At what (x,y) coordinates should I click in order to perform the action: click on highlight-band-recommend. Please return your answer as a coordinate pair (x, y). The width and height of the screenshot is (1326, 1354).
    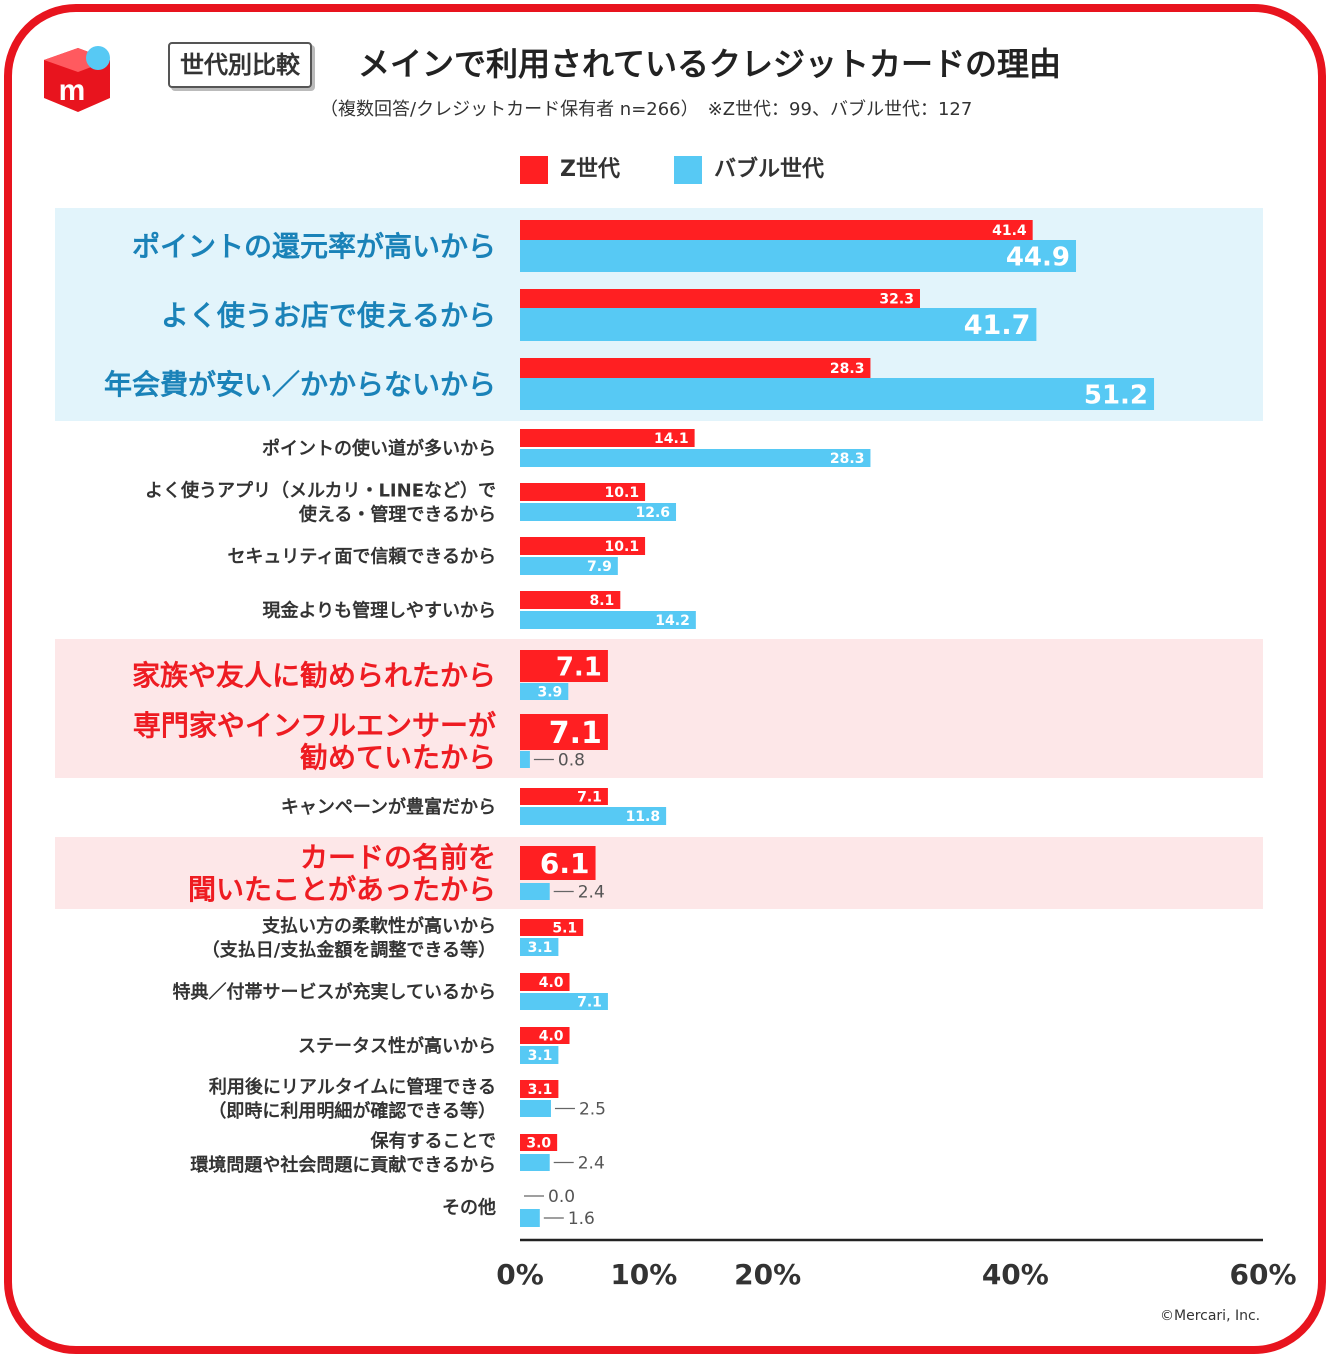
    Looking at the image, I should click on (659, 708).